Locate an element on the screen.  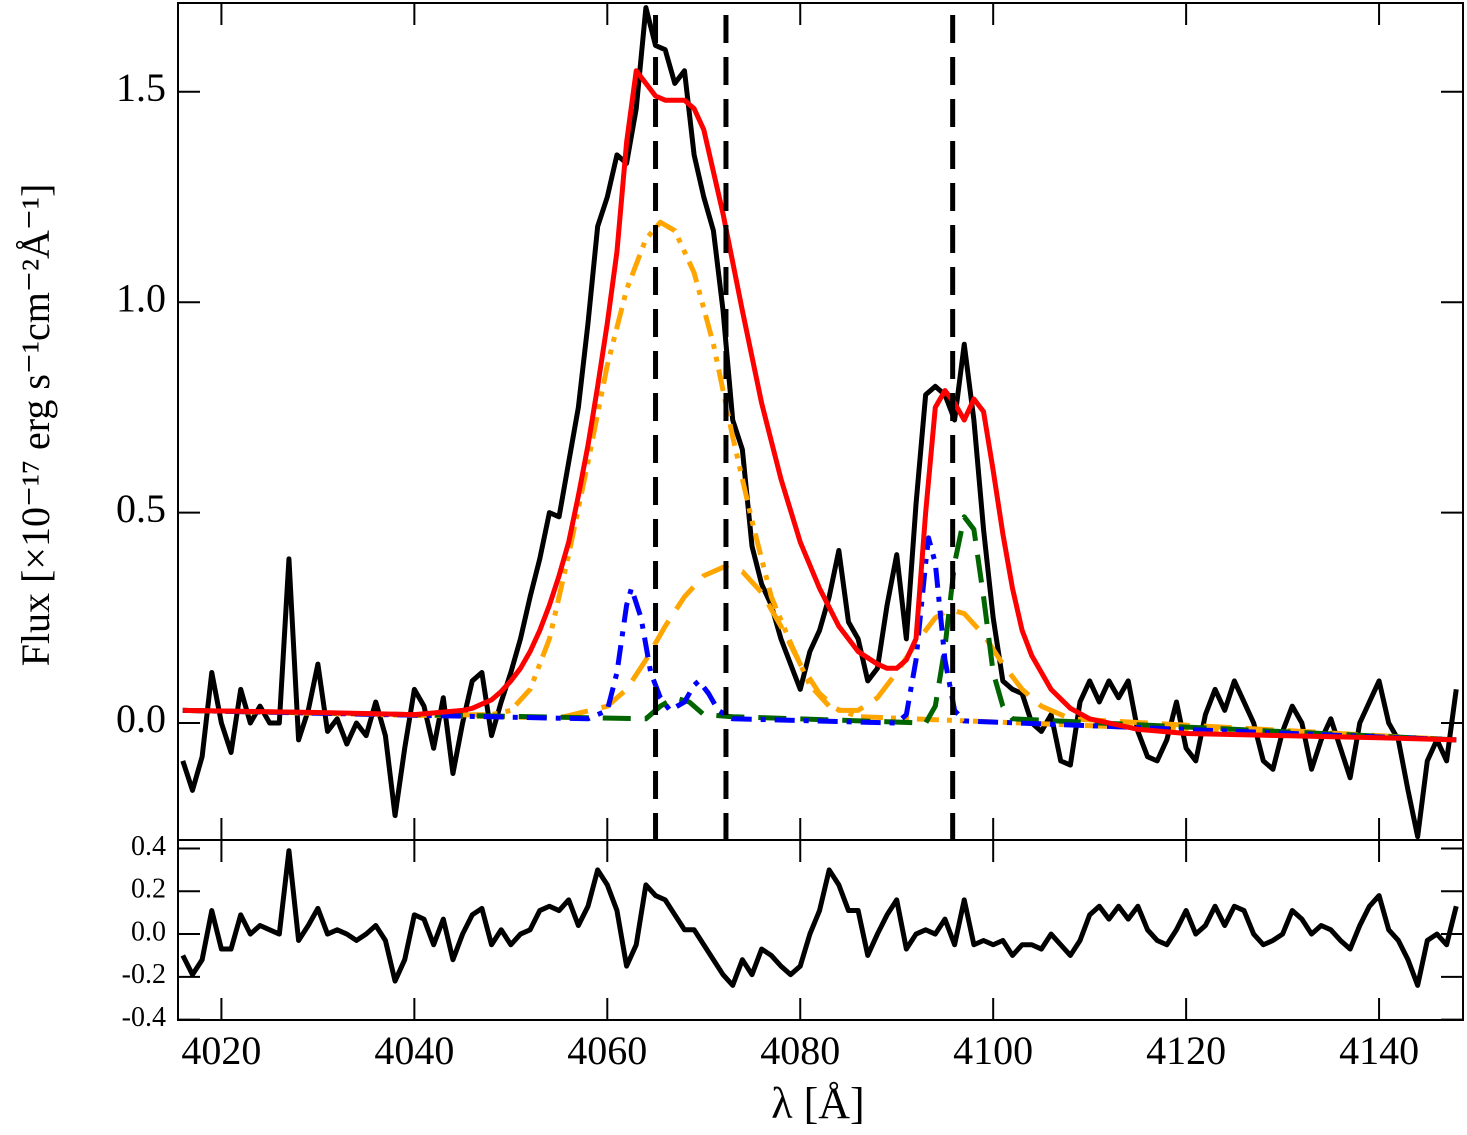
axes-frame is located at coordinates (820, 930).